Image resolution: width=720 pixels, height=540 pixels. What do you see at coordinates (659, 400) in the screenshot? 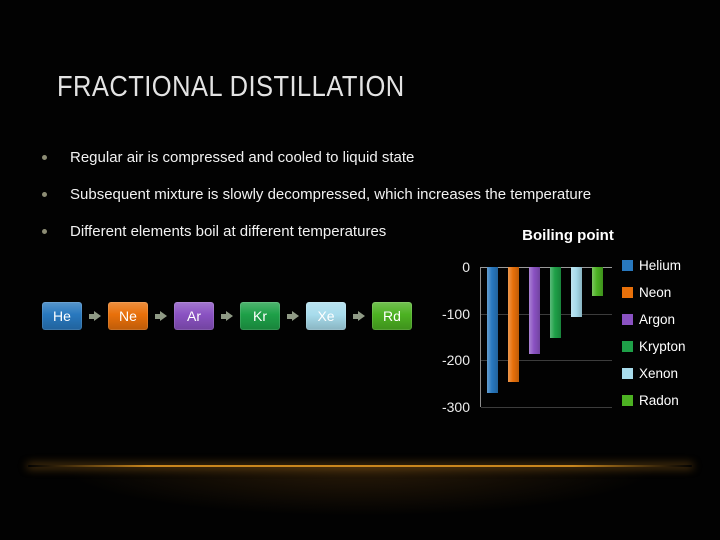
I see `legend-label: Radon` at bounding box center [659, 400].